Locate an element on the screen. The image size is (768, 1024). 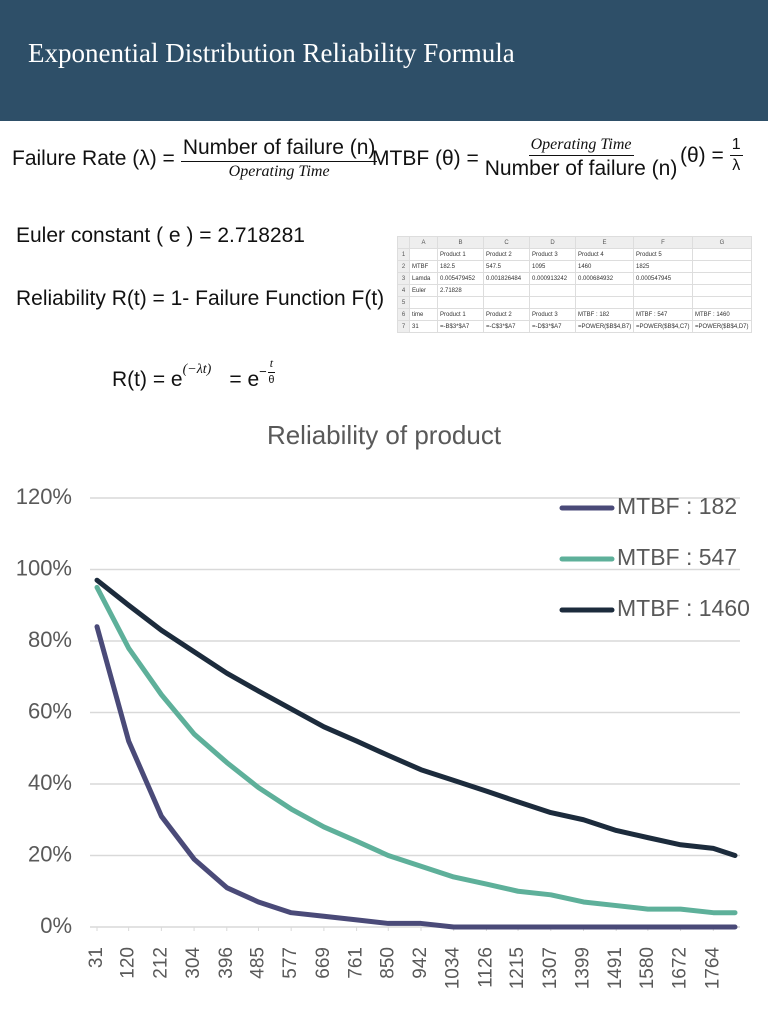
row-header: 7 is located at coordinates (403, 326).